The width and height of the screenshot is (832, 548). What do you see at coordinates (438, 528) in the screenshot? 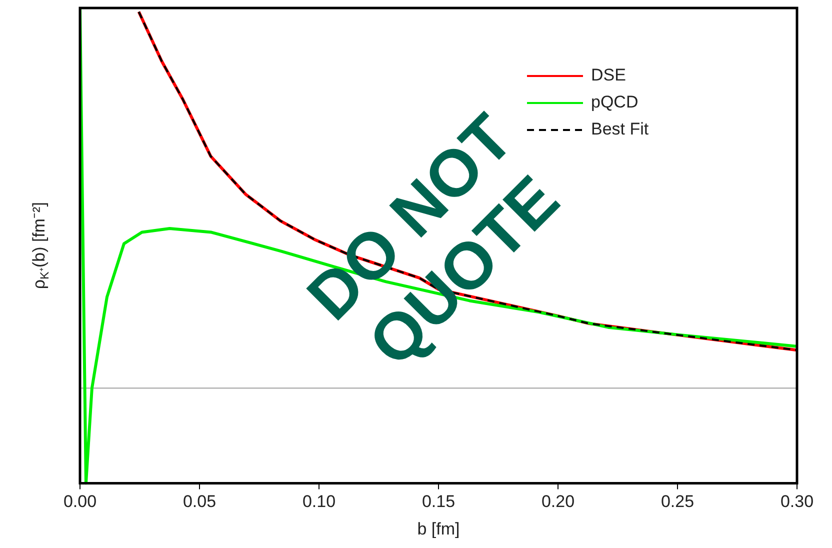
I see `x-axis-title: b [fm]` at bounding box center [438, 528].